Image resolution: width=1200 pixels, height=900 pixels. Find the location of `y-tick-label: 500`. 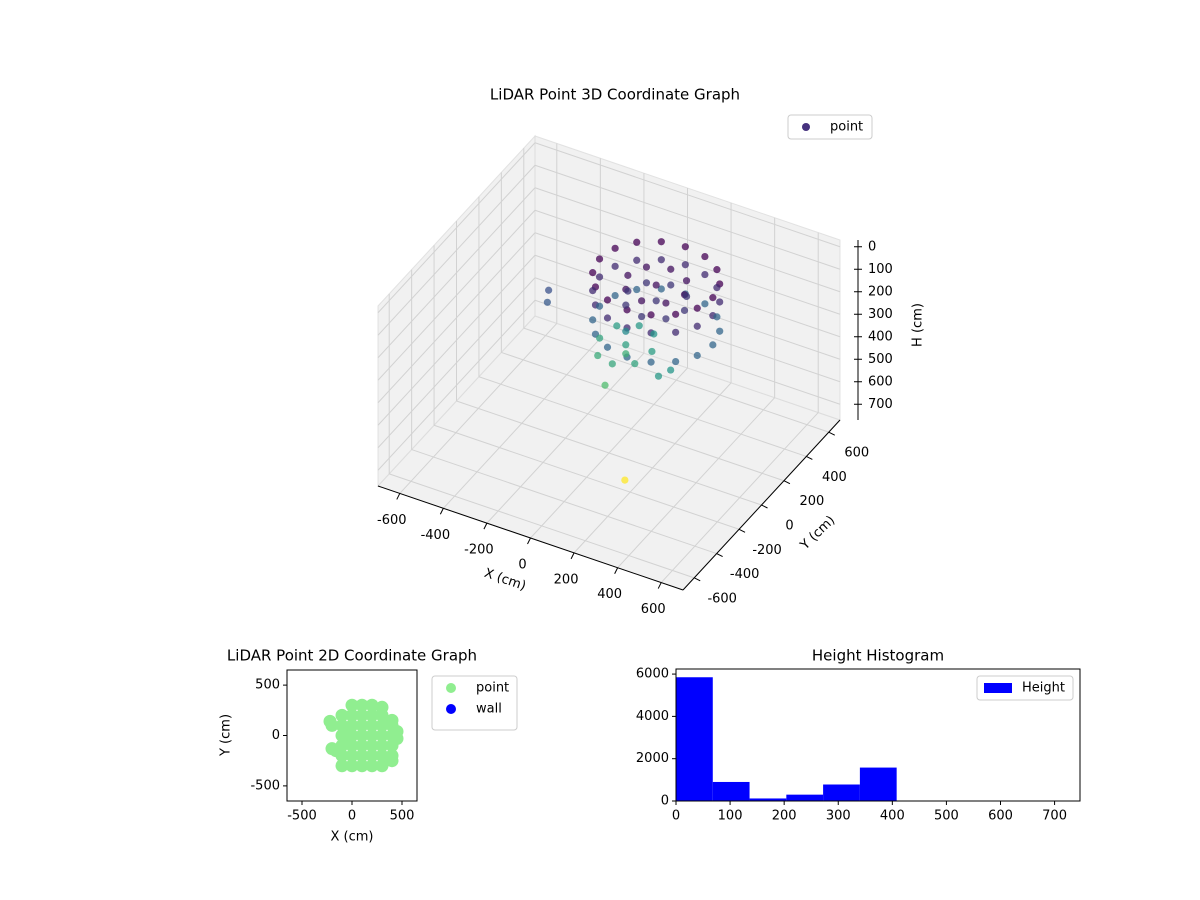

y-tick-label: 500 is located at coordinates (267, 685).